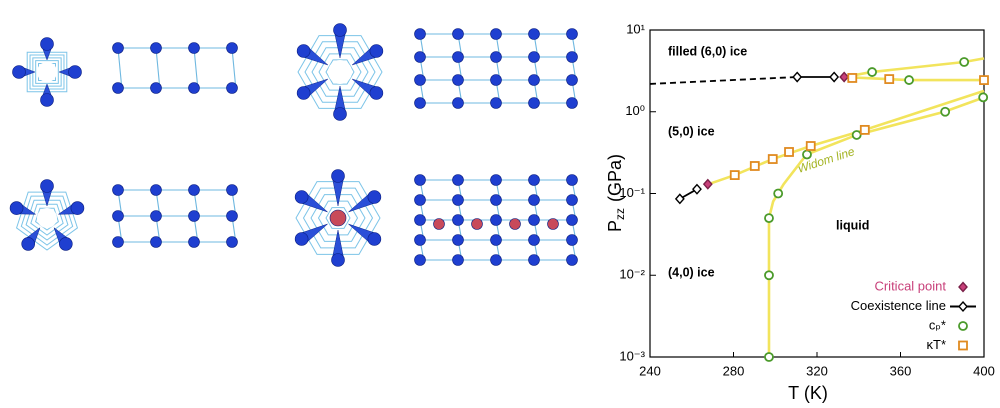 Image resolution: width=1000 pixels, height=408 pixels. I want to click on x-tick-label: 400, so click(984, 370).